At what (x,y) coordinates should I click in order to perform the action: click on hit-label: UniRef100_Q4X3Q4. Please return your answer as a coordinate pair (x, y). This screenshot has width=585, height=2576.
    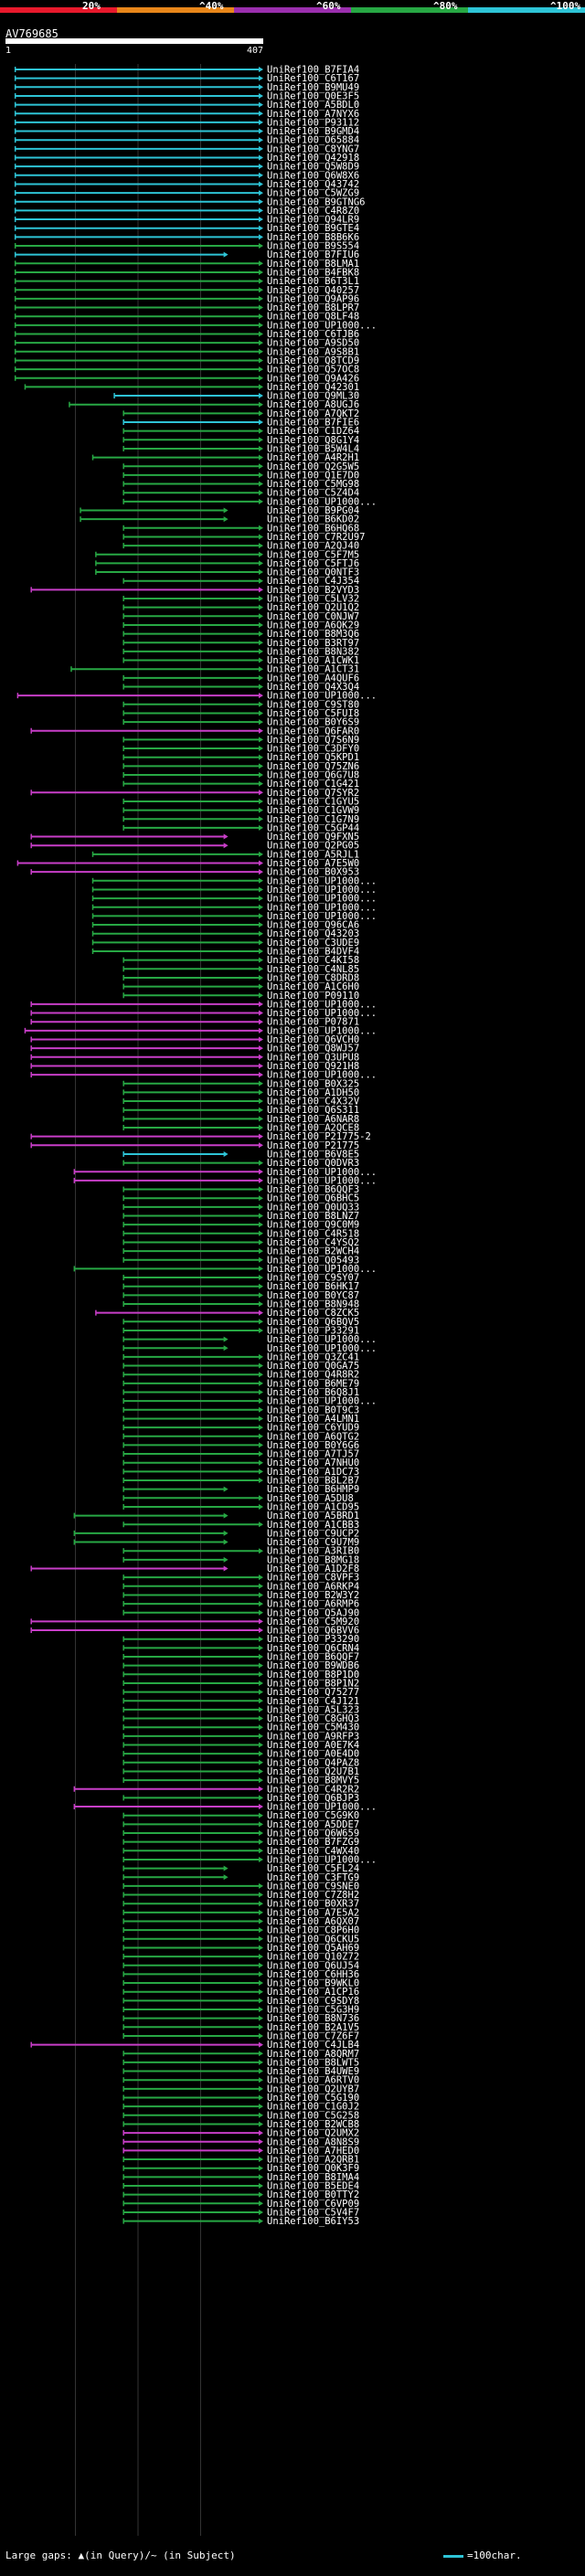
    Looking at the image, I should click on (313, 687).